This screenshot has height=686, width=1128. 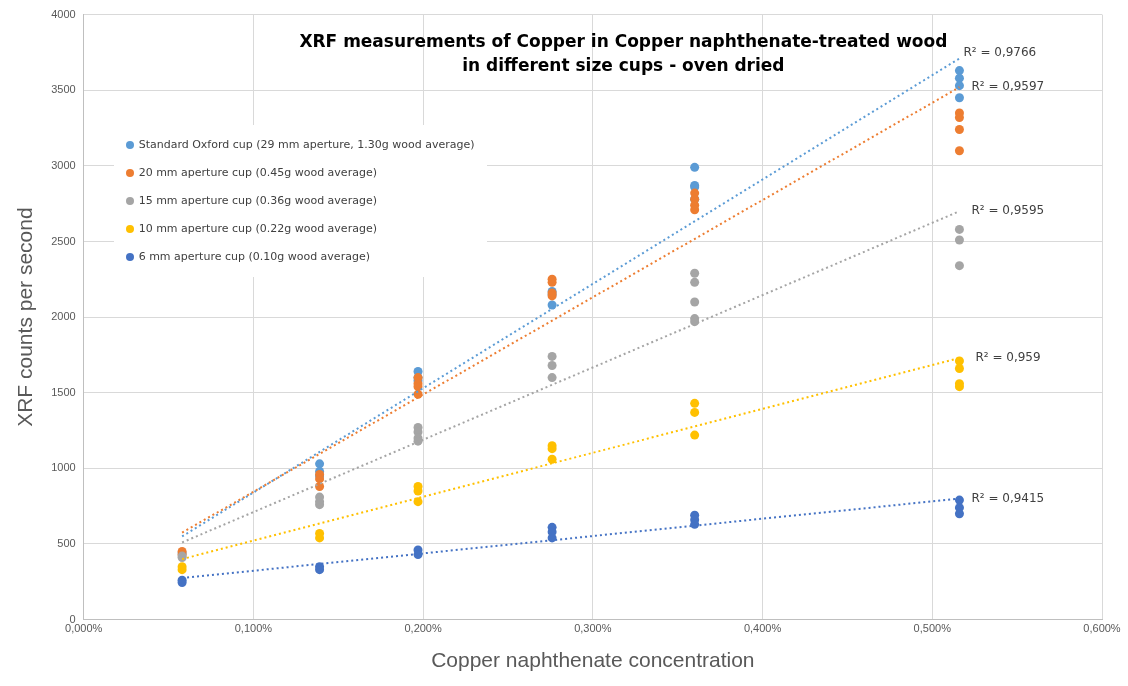 I want to click on y-tick-label: 2500, so click(x=63, y=240).